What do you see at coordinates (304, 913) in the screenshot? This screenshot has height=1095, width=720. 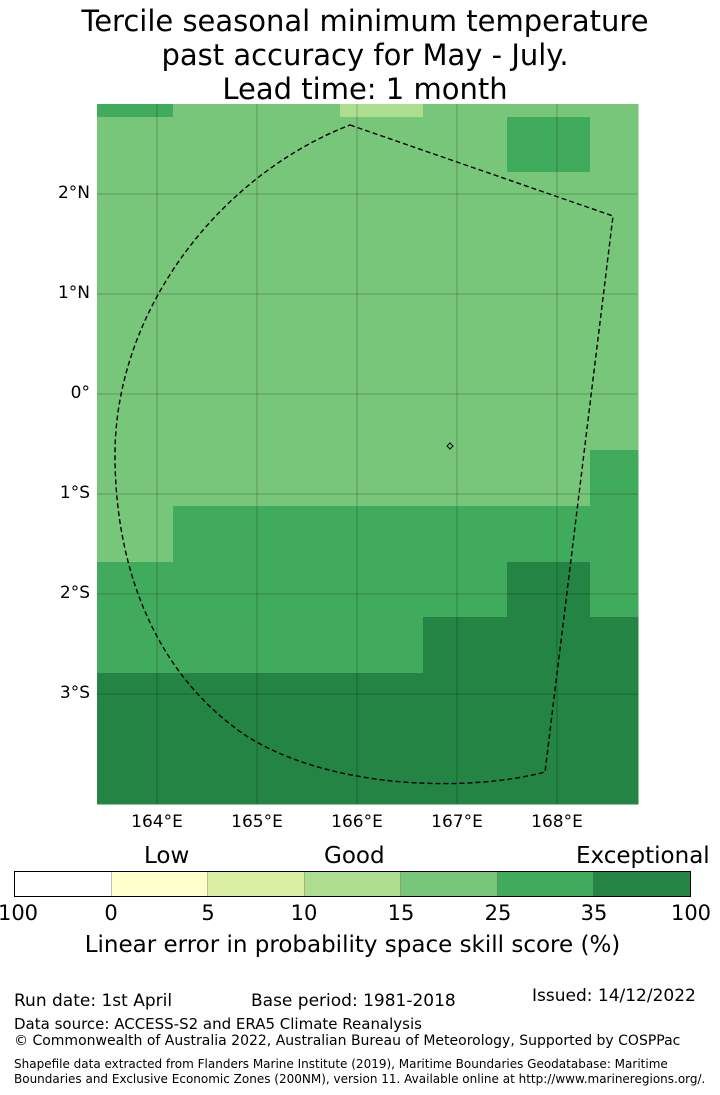 I see `colorbar-tick: 10` at bounding box center [304, 913].